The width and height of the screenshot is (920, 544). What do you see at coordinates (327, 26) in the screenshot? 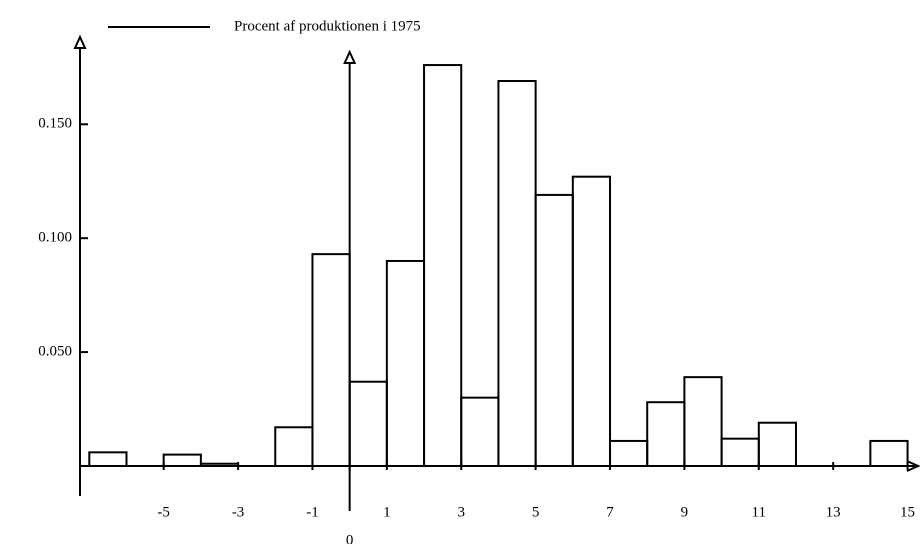
I see `legend-label: Procent af produktionen i 1975` at bounding box center [327, 26].